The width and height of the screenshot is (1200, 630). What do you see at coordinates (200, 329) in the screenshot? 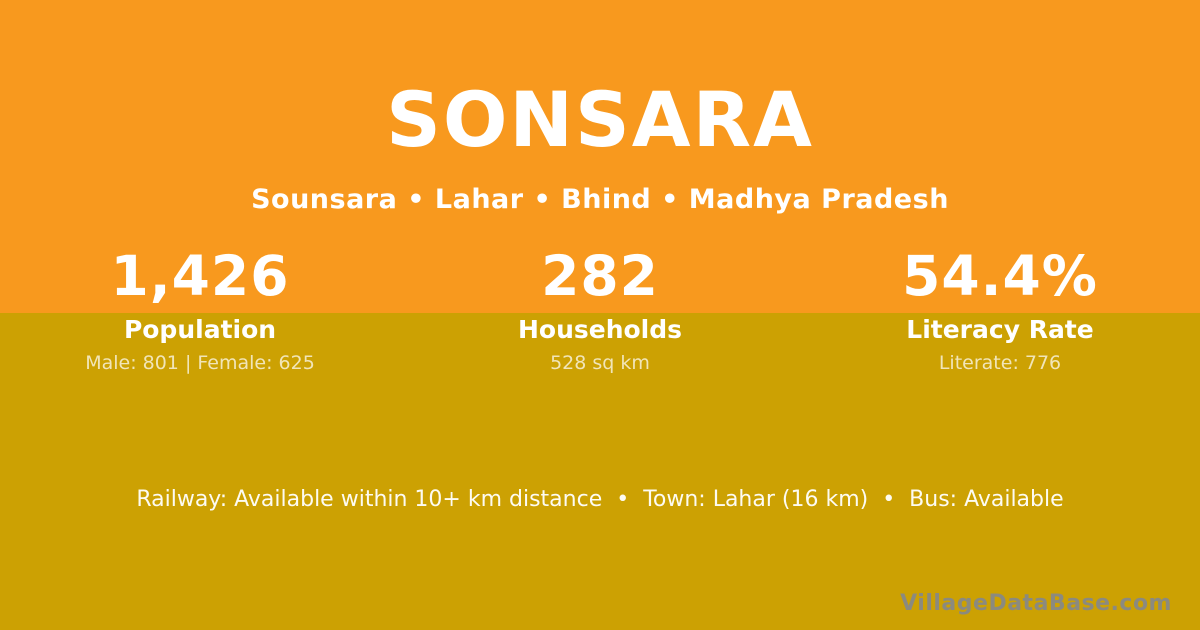
I see `population-label: Population` at bounding box center [200, 329].